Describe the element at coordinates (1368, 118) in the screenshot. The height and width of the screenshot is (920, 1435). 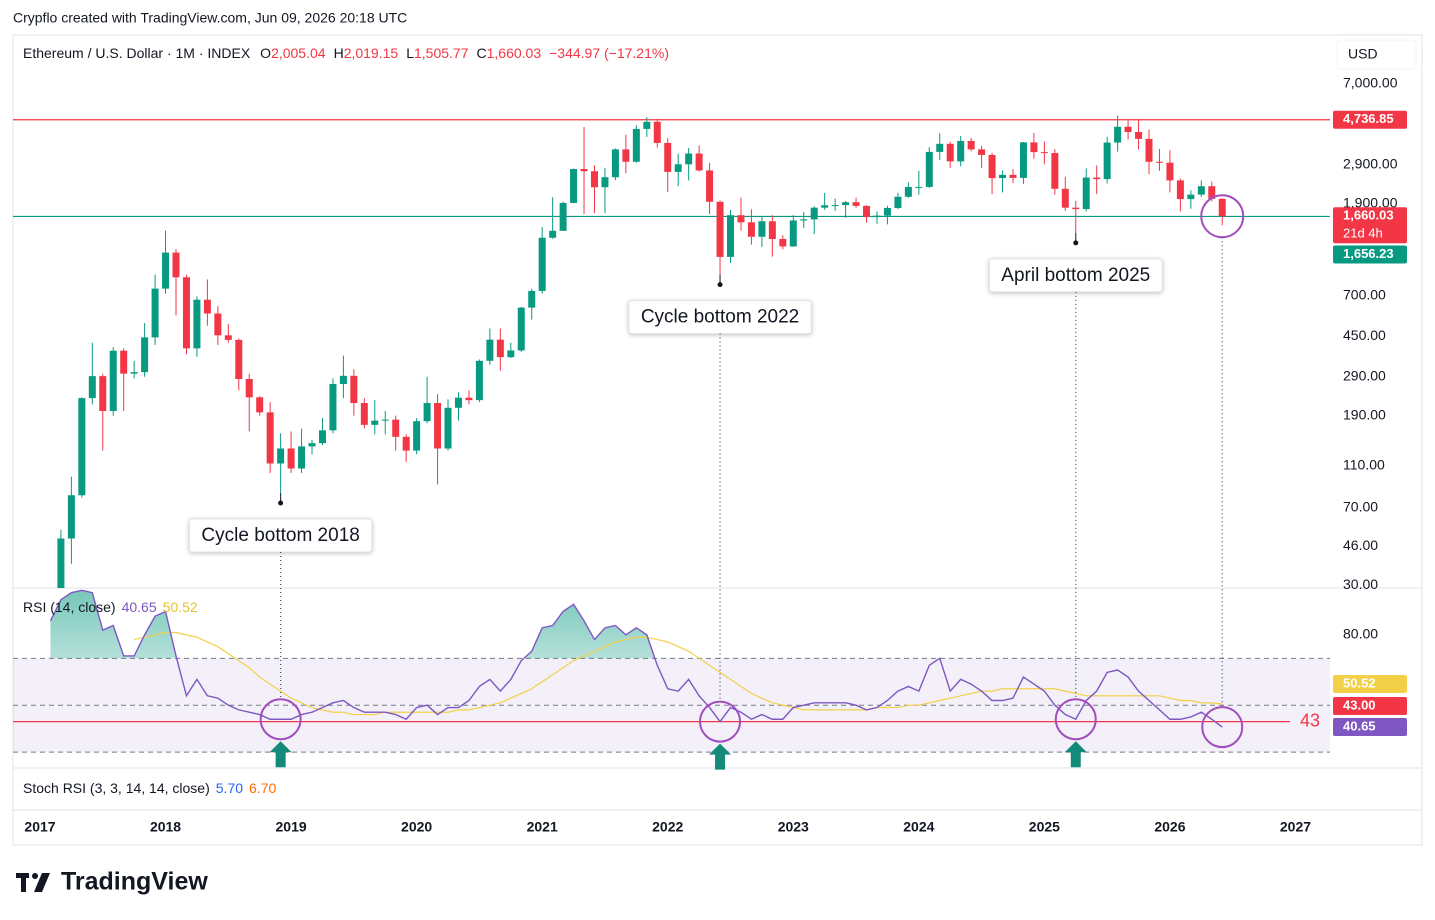
I see `price-line-tag: 4,736.85` at that location.